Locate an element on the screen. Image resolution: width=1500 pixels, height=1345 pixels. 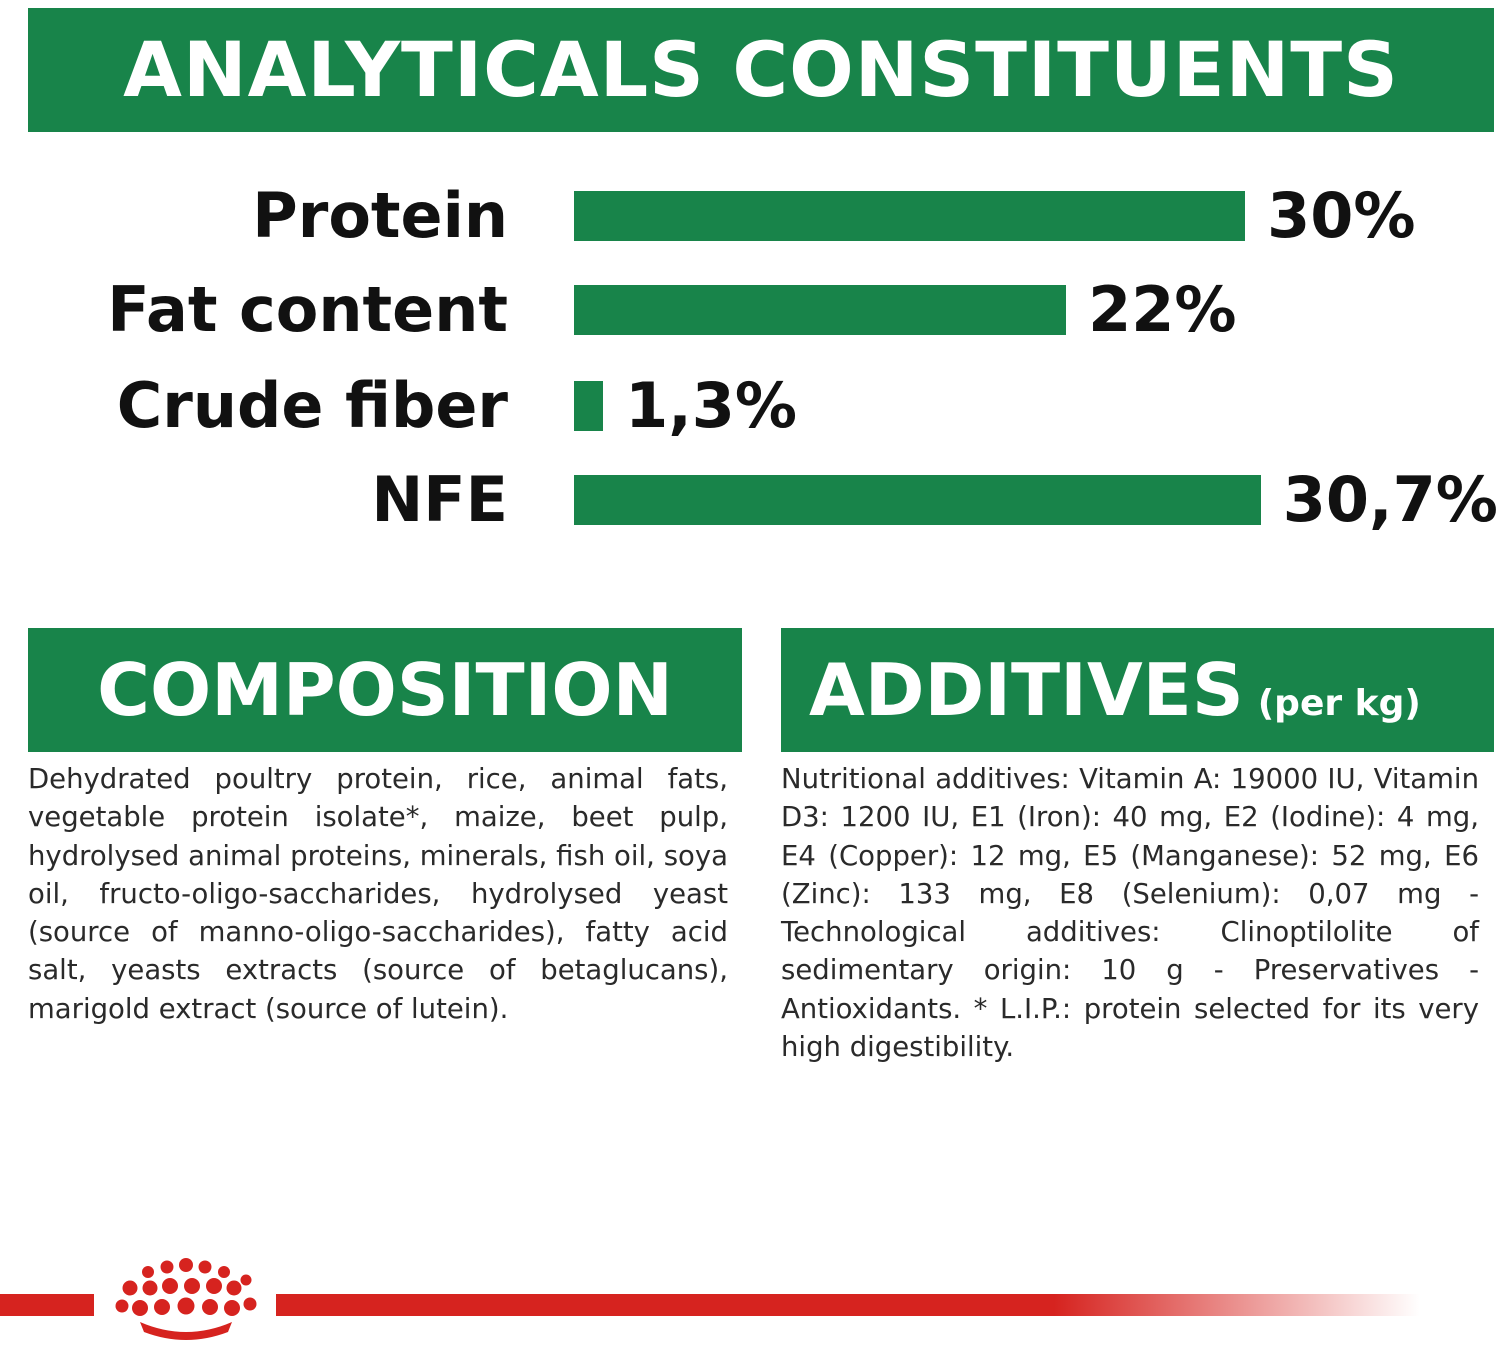
footer-red-line-right is located at coordinates (848, 1305).